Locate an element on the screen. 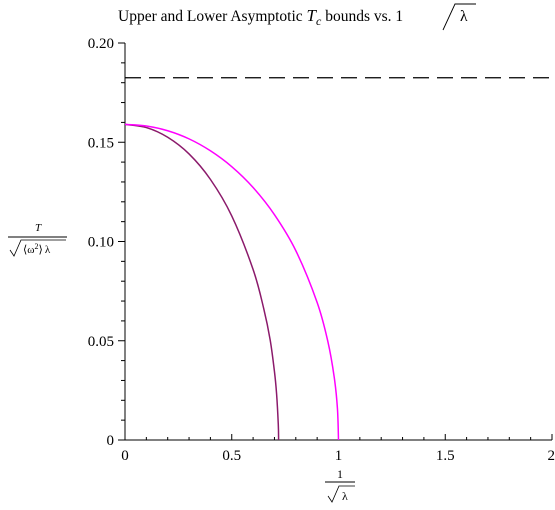 This screenshot has height=510, width=555. title-middle: bounds vs. 1 is located at coordinates (362, 16).